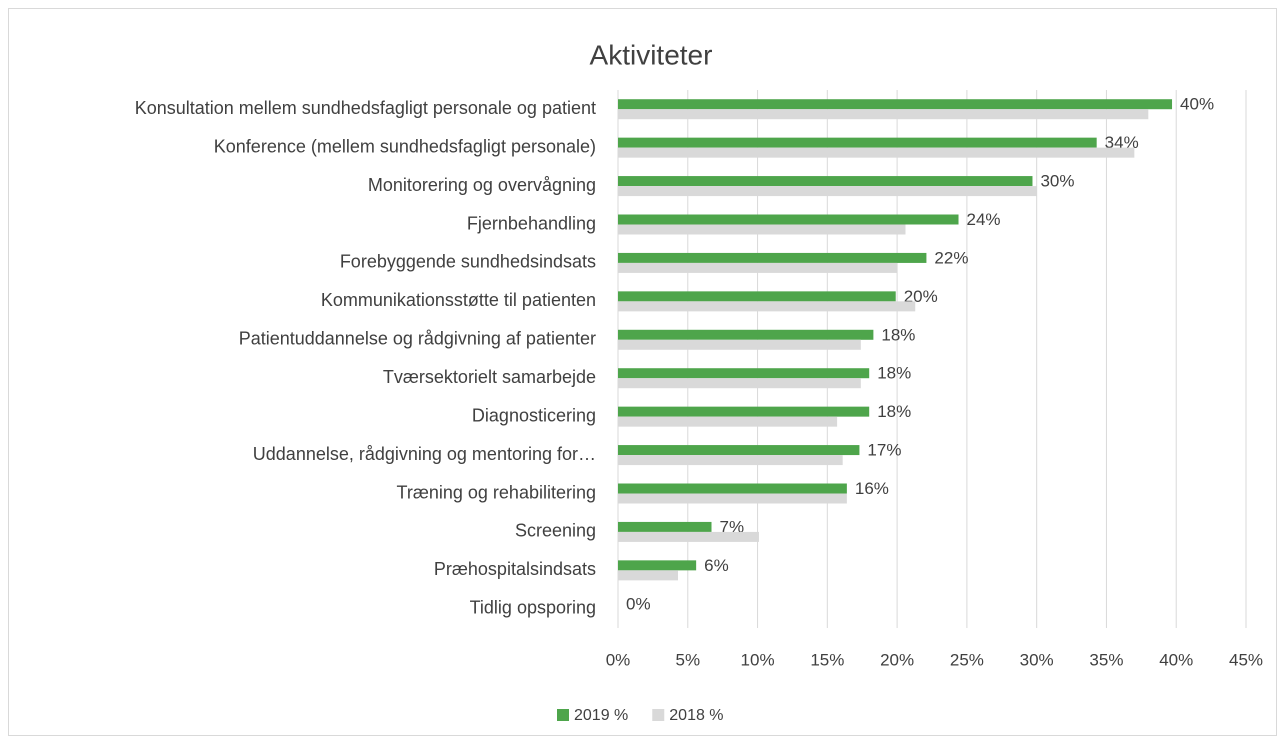  What do you see at coordinates (468, 262) in the screenshot?
I see `y-tick-label: Forebyggende sundhedsindsats` at bounding box center [468, 262].